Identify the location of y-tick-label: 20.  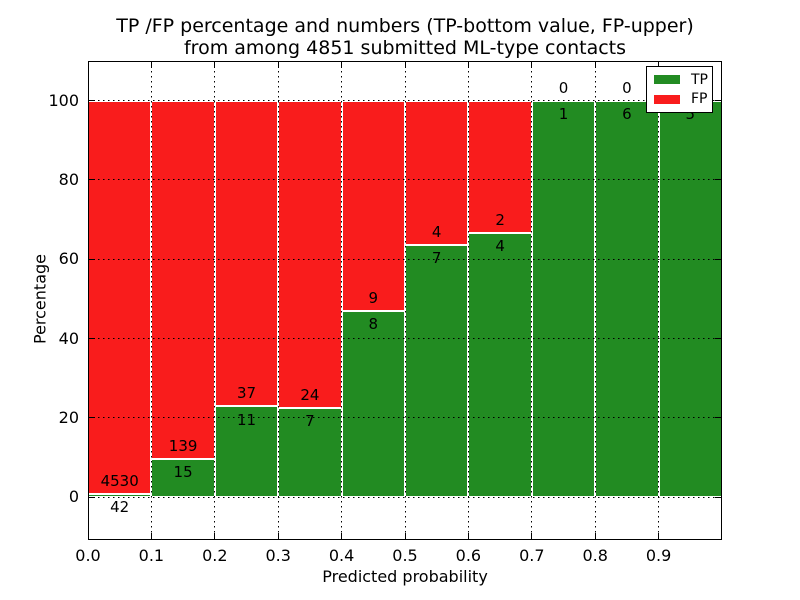
(68, 417).